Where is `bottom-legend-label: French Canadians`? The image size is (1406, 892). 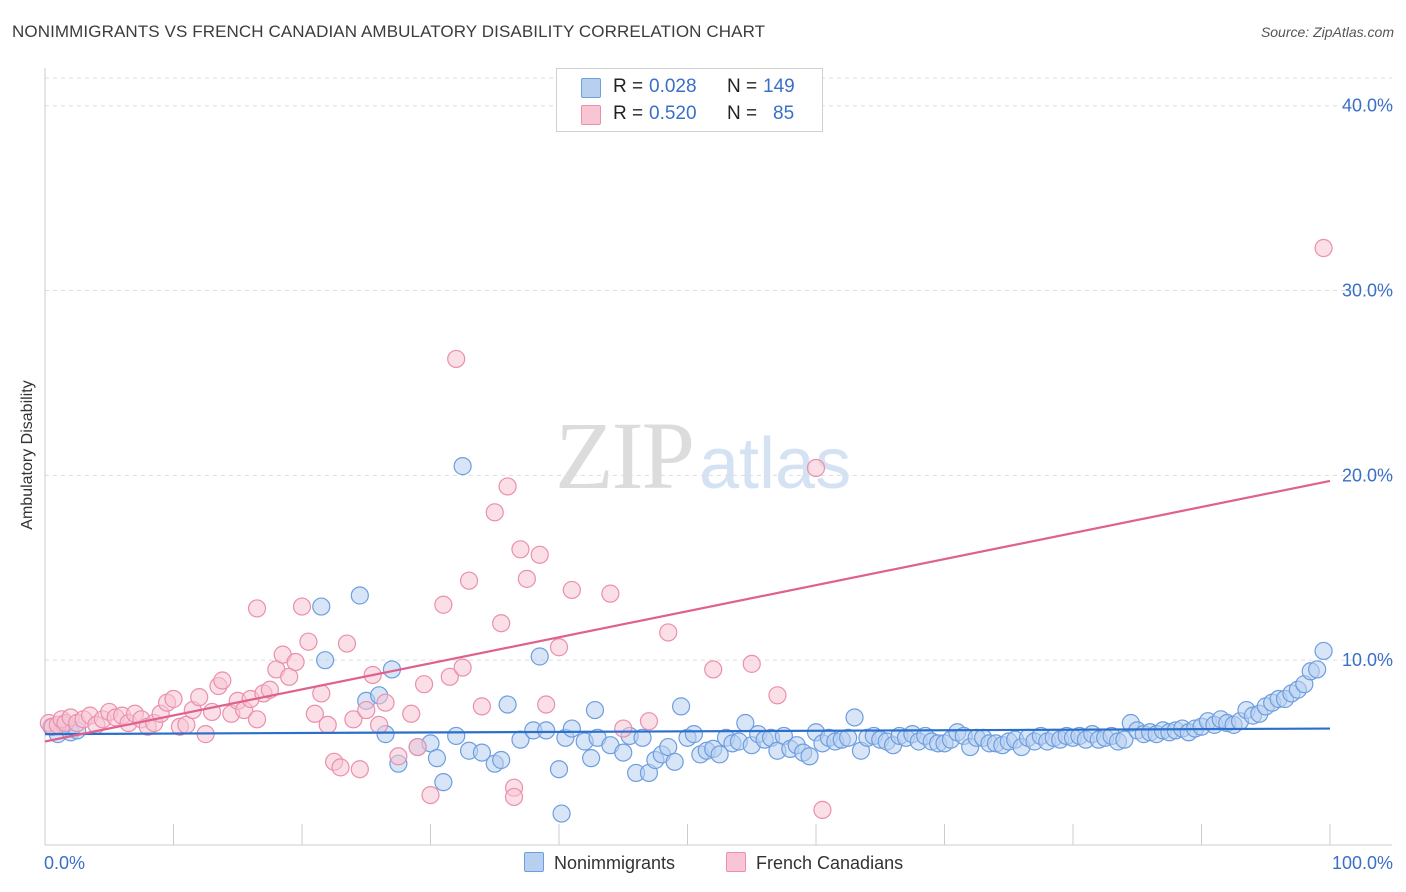 bottom-legend-label: French Canadians is located at coordinates (830, 863).